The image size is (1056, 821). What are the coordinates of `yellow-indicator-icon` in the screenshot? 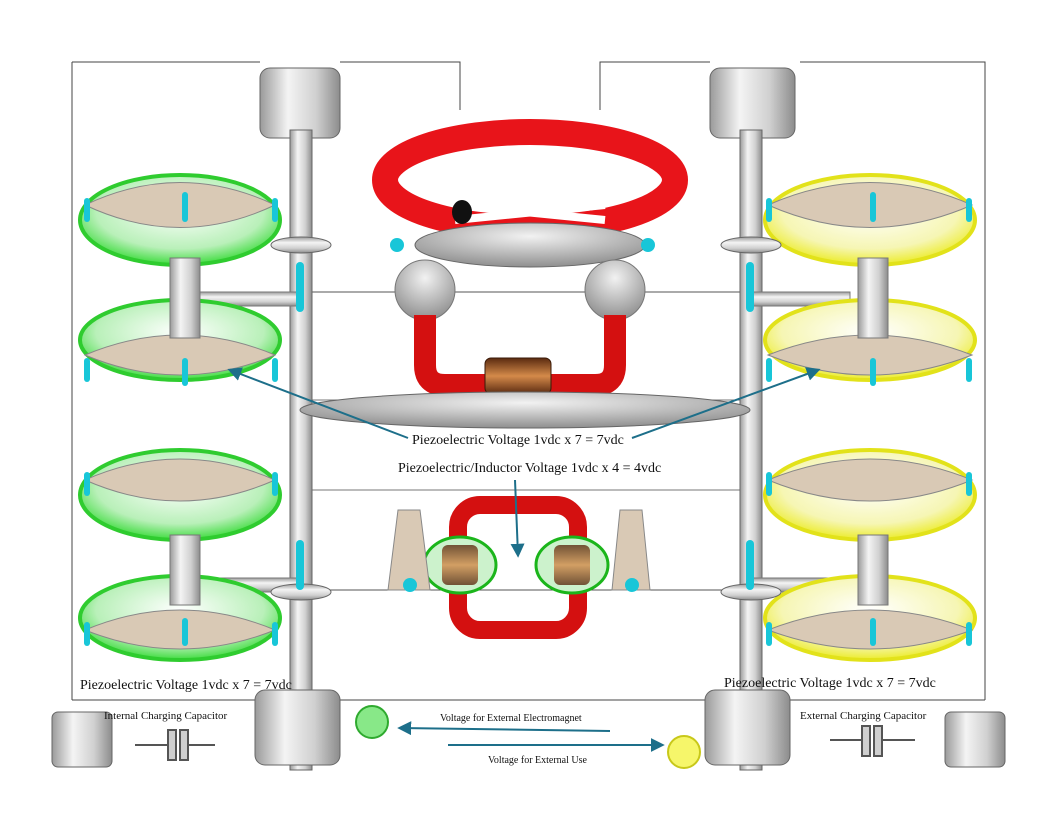 It's located at (684, 752).